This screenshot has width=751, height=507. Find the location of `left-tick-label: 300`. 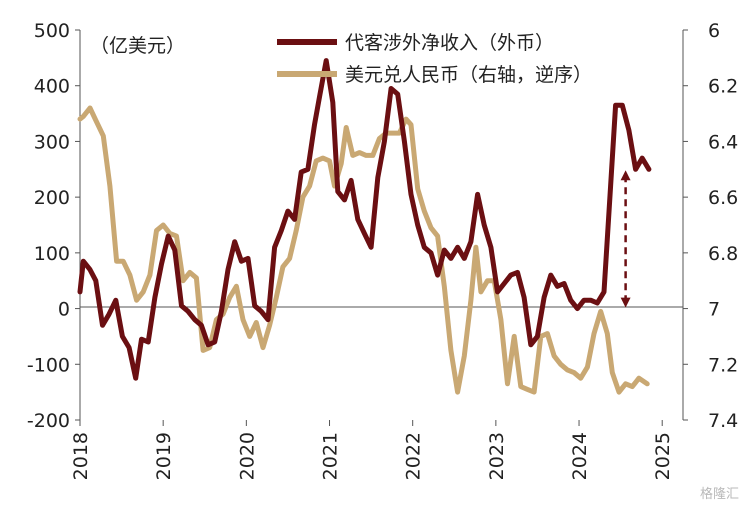

left-tick-label: 300 is located at coordinates (52, 142).